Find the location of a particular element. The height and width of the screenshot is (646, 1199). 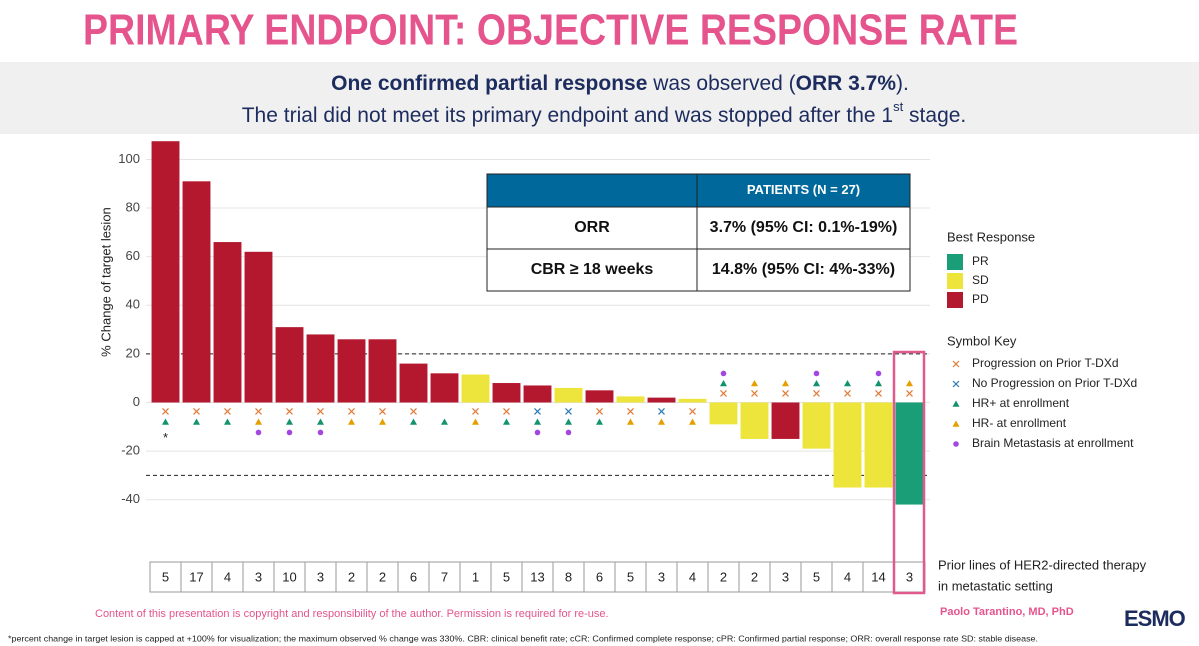

legend-swatch is located at coordinates (955, 300).